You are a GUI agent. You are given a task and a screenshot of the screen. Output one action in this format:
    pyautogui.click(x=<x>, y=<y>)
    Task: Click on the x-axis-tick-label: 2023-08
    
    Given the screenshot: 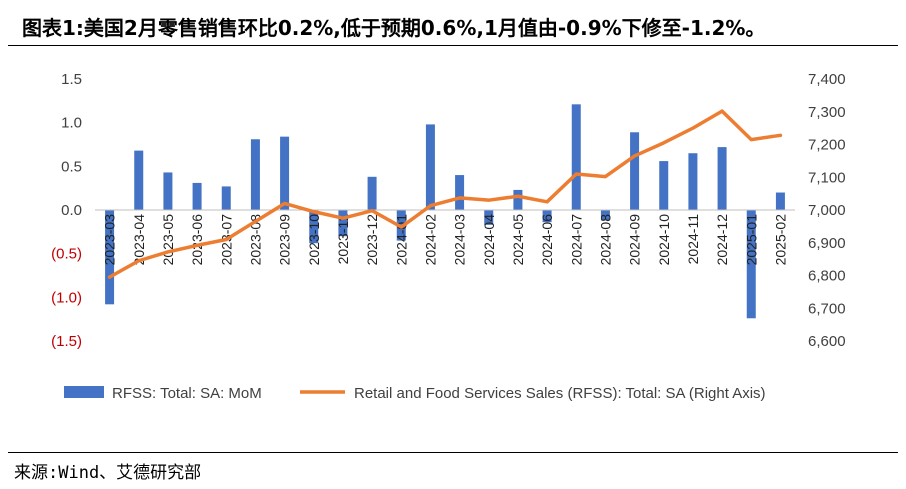 What is the action you would take?
    pyautogui.click(x=255, y=240)
    